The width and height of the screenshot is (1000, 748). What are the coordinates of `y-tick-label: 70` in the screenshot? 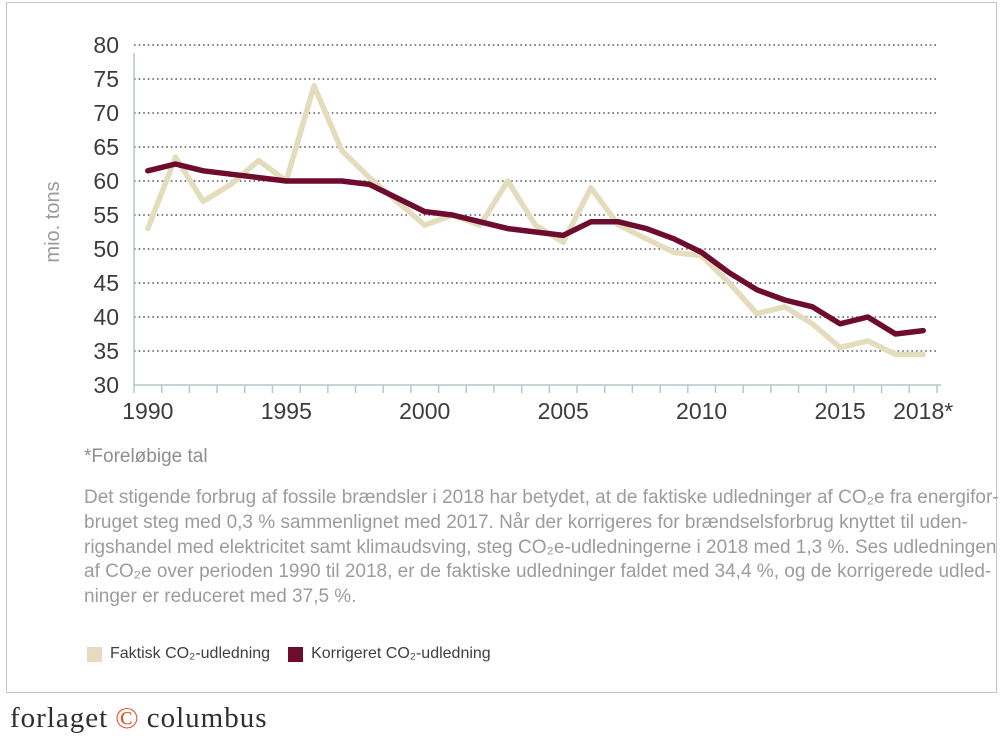 It's located at (106, 113).